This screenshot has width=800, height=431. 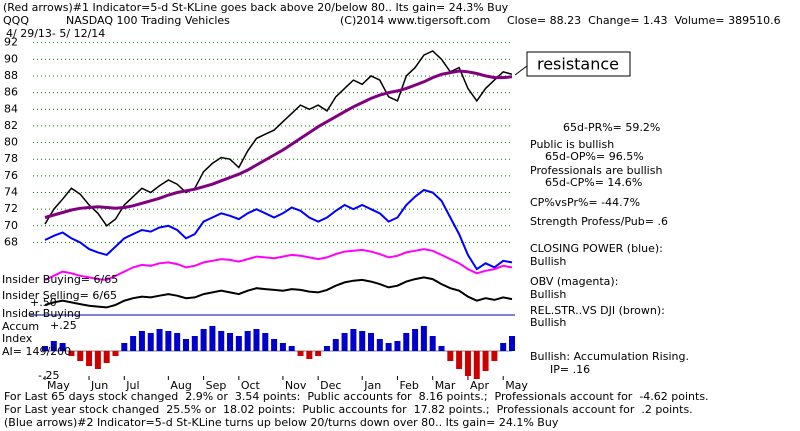 I want to click on series-label: REL.STR..VS DJI (brown):, so click(x=597, y=310).